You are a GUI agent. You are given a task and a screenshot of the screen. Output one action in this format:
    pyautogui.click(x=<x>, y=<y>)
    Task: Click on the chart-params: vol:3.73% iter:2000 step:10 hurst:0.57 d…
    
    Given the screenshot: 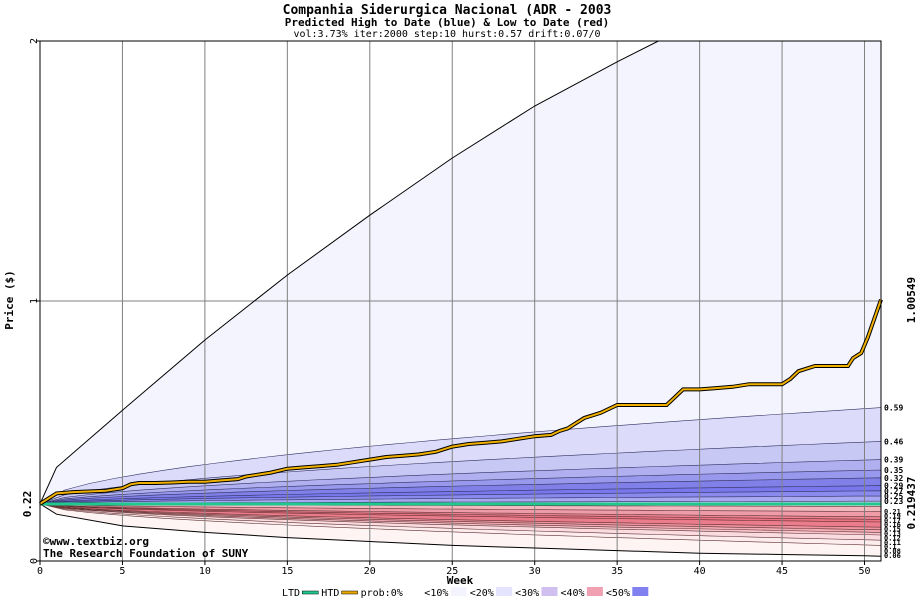 What is the action you would take?
    pyautogui.click(x=446, y=34)
    